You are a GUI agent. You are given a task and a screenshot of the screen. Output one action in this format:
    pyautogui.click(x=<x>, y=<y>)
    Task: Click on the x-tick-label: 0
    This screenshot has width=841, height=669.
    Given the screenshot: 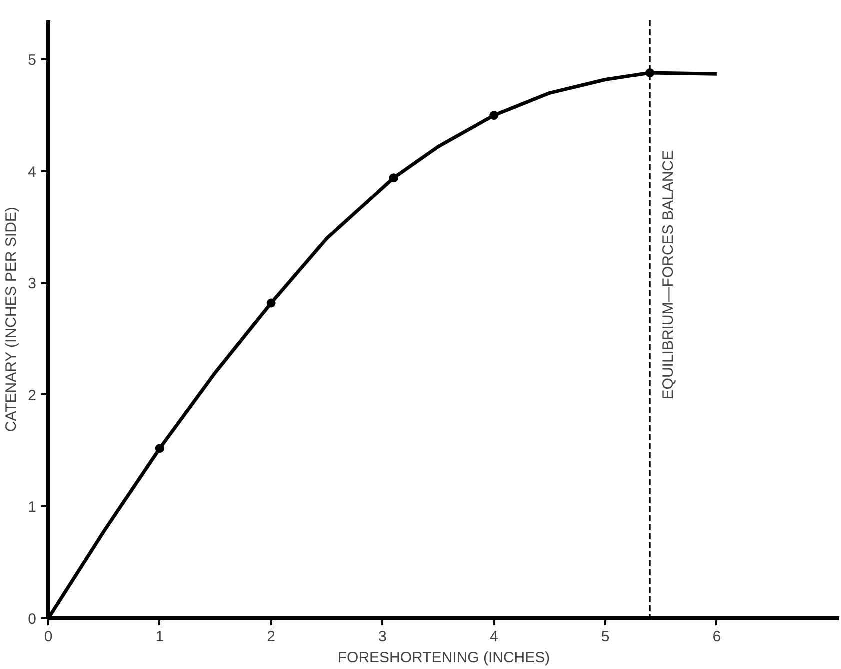 What is the action you would take?
    pyautogui.click(x=48, y=637)
    